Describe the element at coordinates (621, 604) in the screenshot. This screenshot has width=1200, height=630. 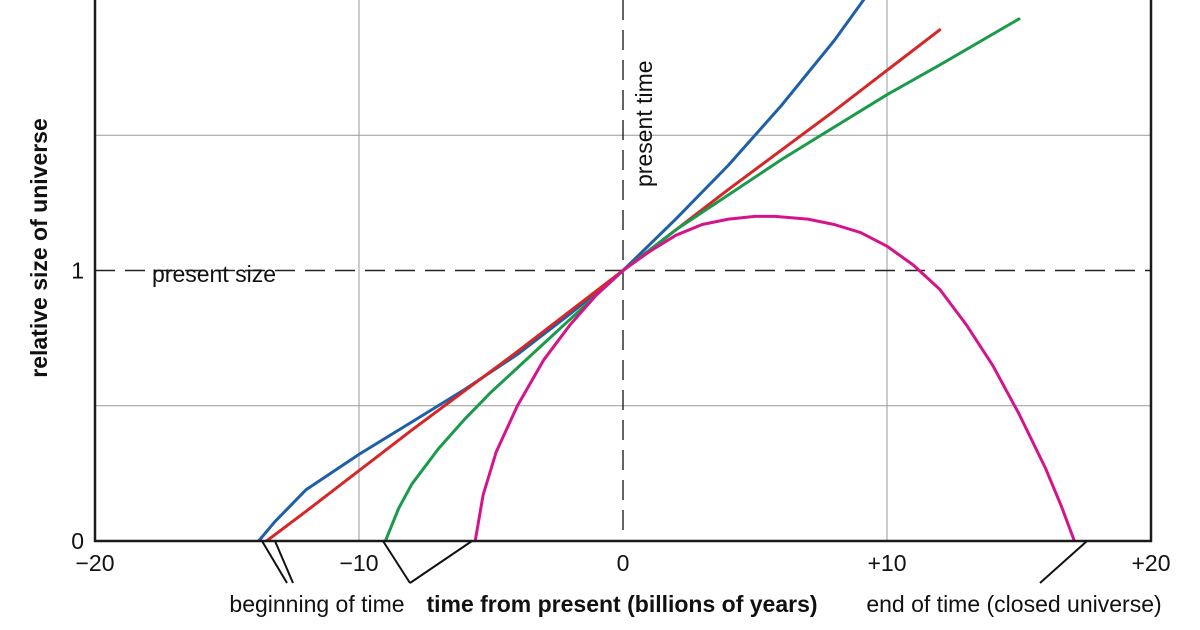
I see `x-axis-title: time from present (billions of years)` at that location.